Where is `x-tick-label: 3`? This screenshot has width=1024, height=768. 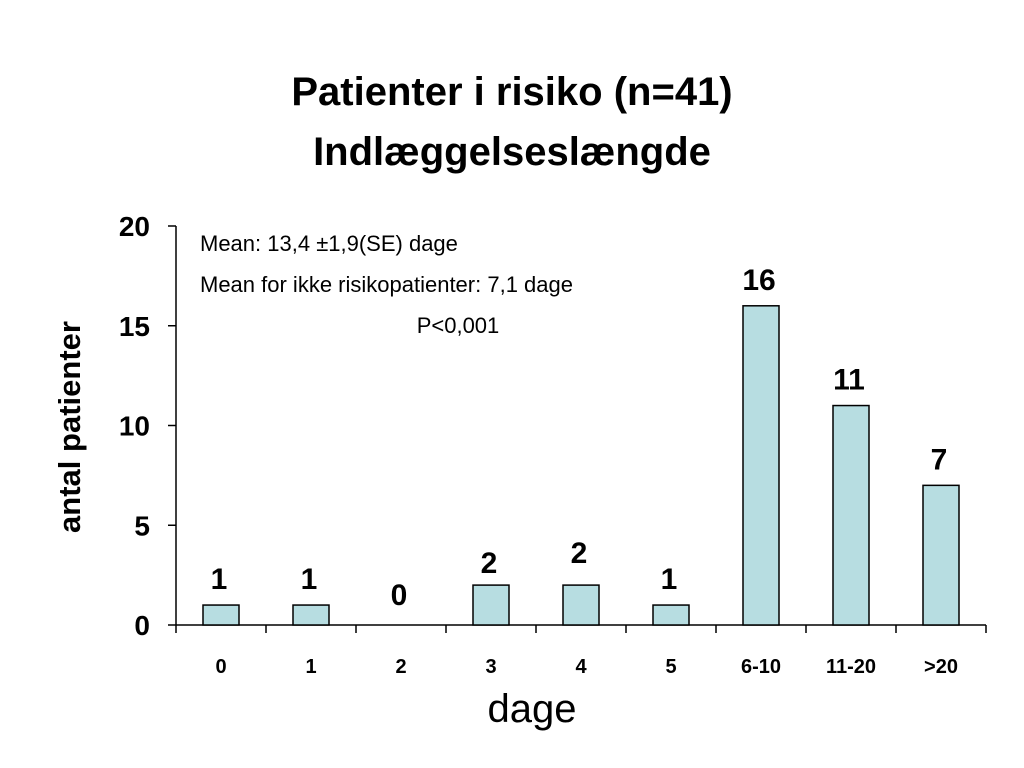 x-tick-label: 3 is located at coordinates (490, 667).